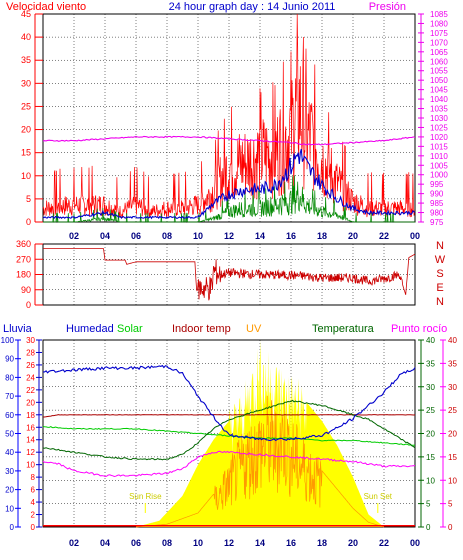  I want to click on temperature-line, so click(229, 430).